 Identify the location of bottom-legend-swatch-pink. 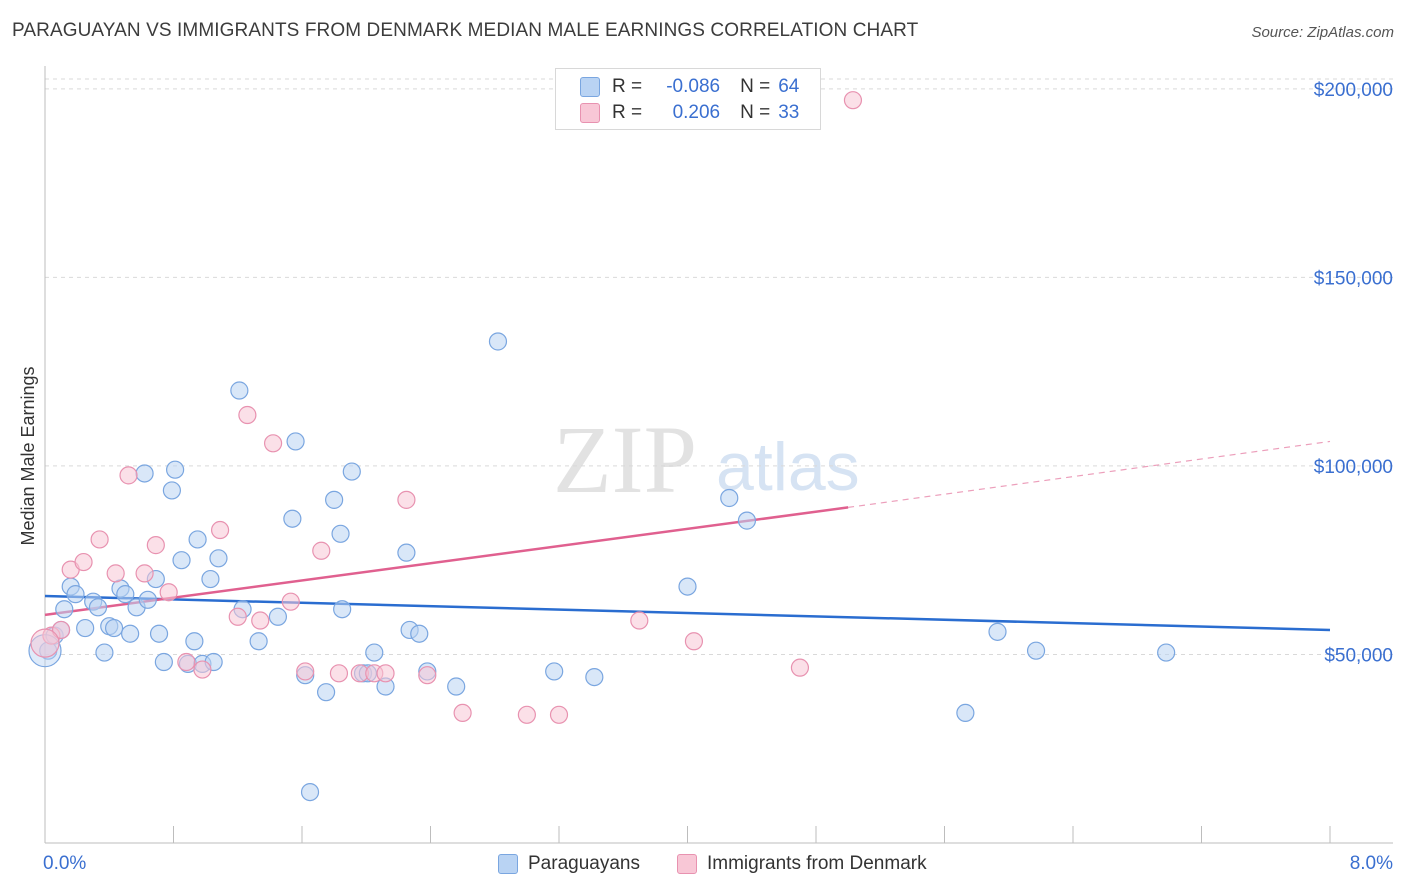
(687, 864).